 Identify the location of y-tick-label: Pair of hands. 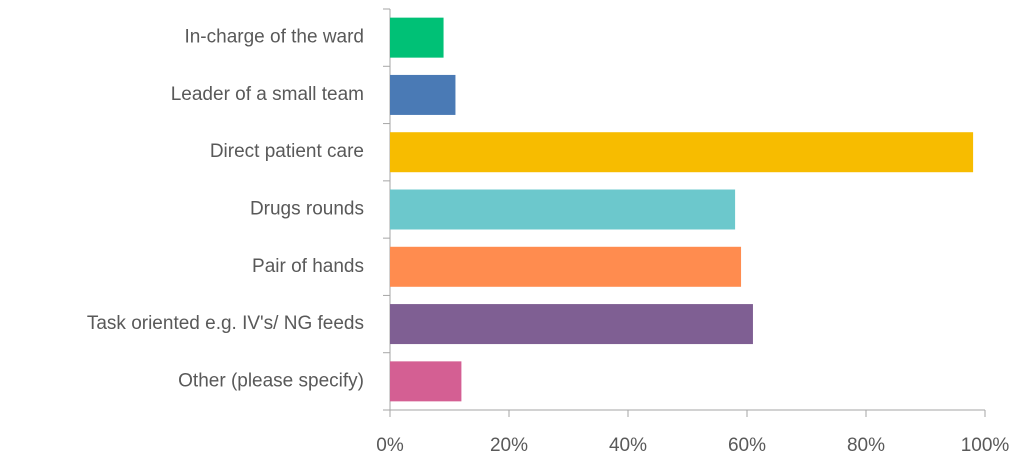
(308, 266).